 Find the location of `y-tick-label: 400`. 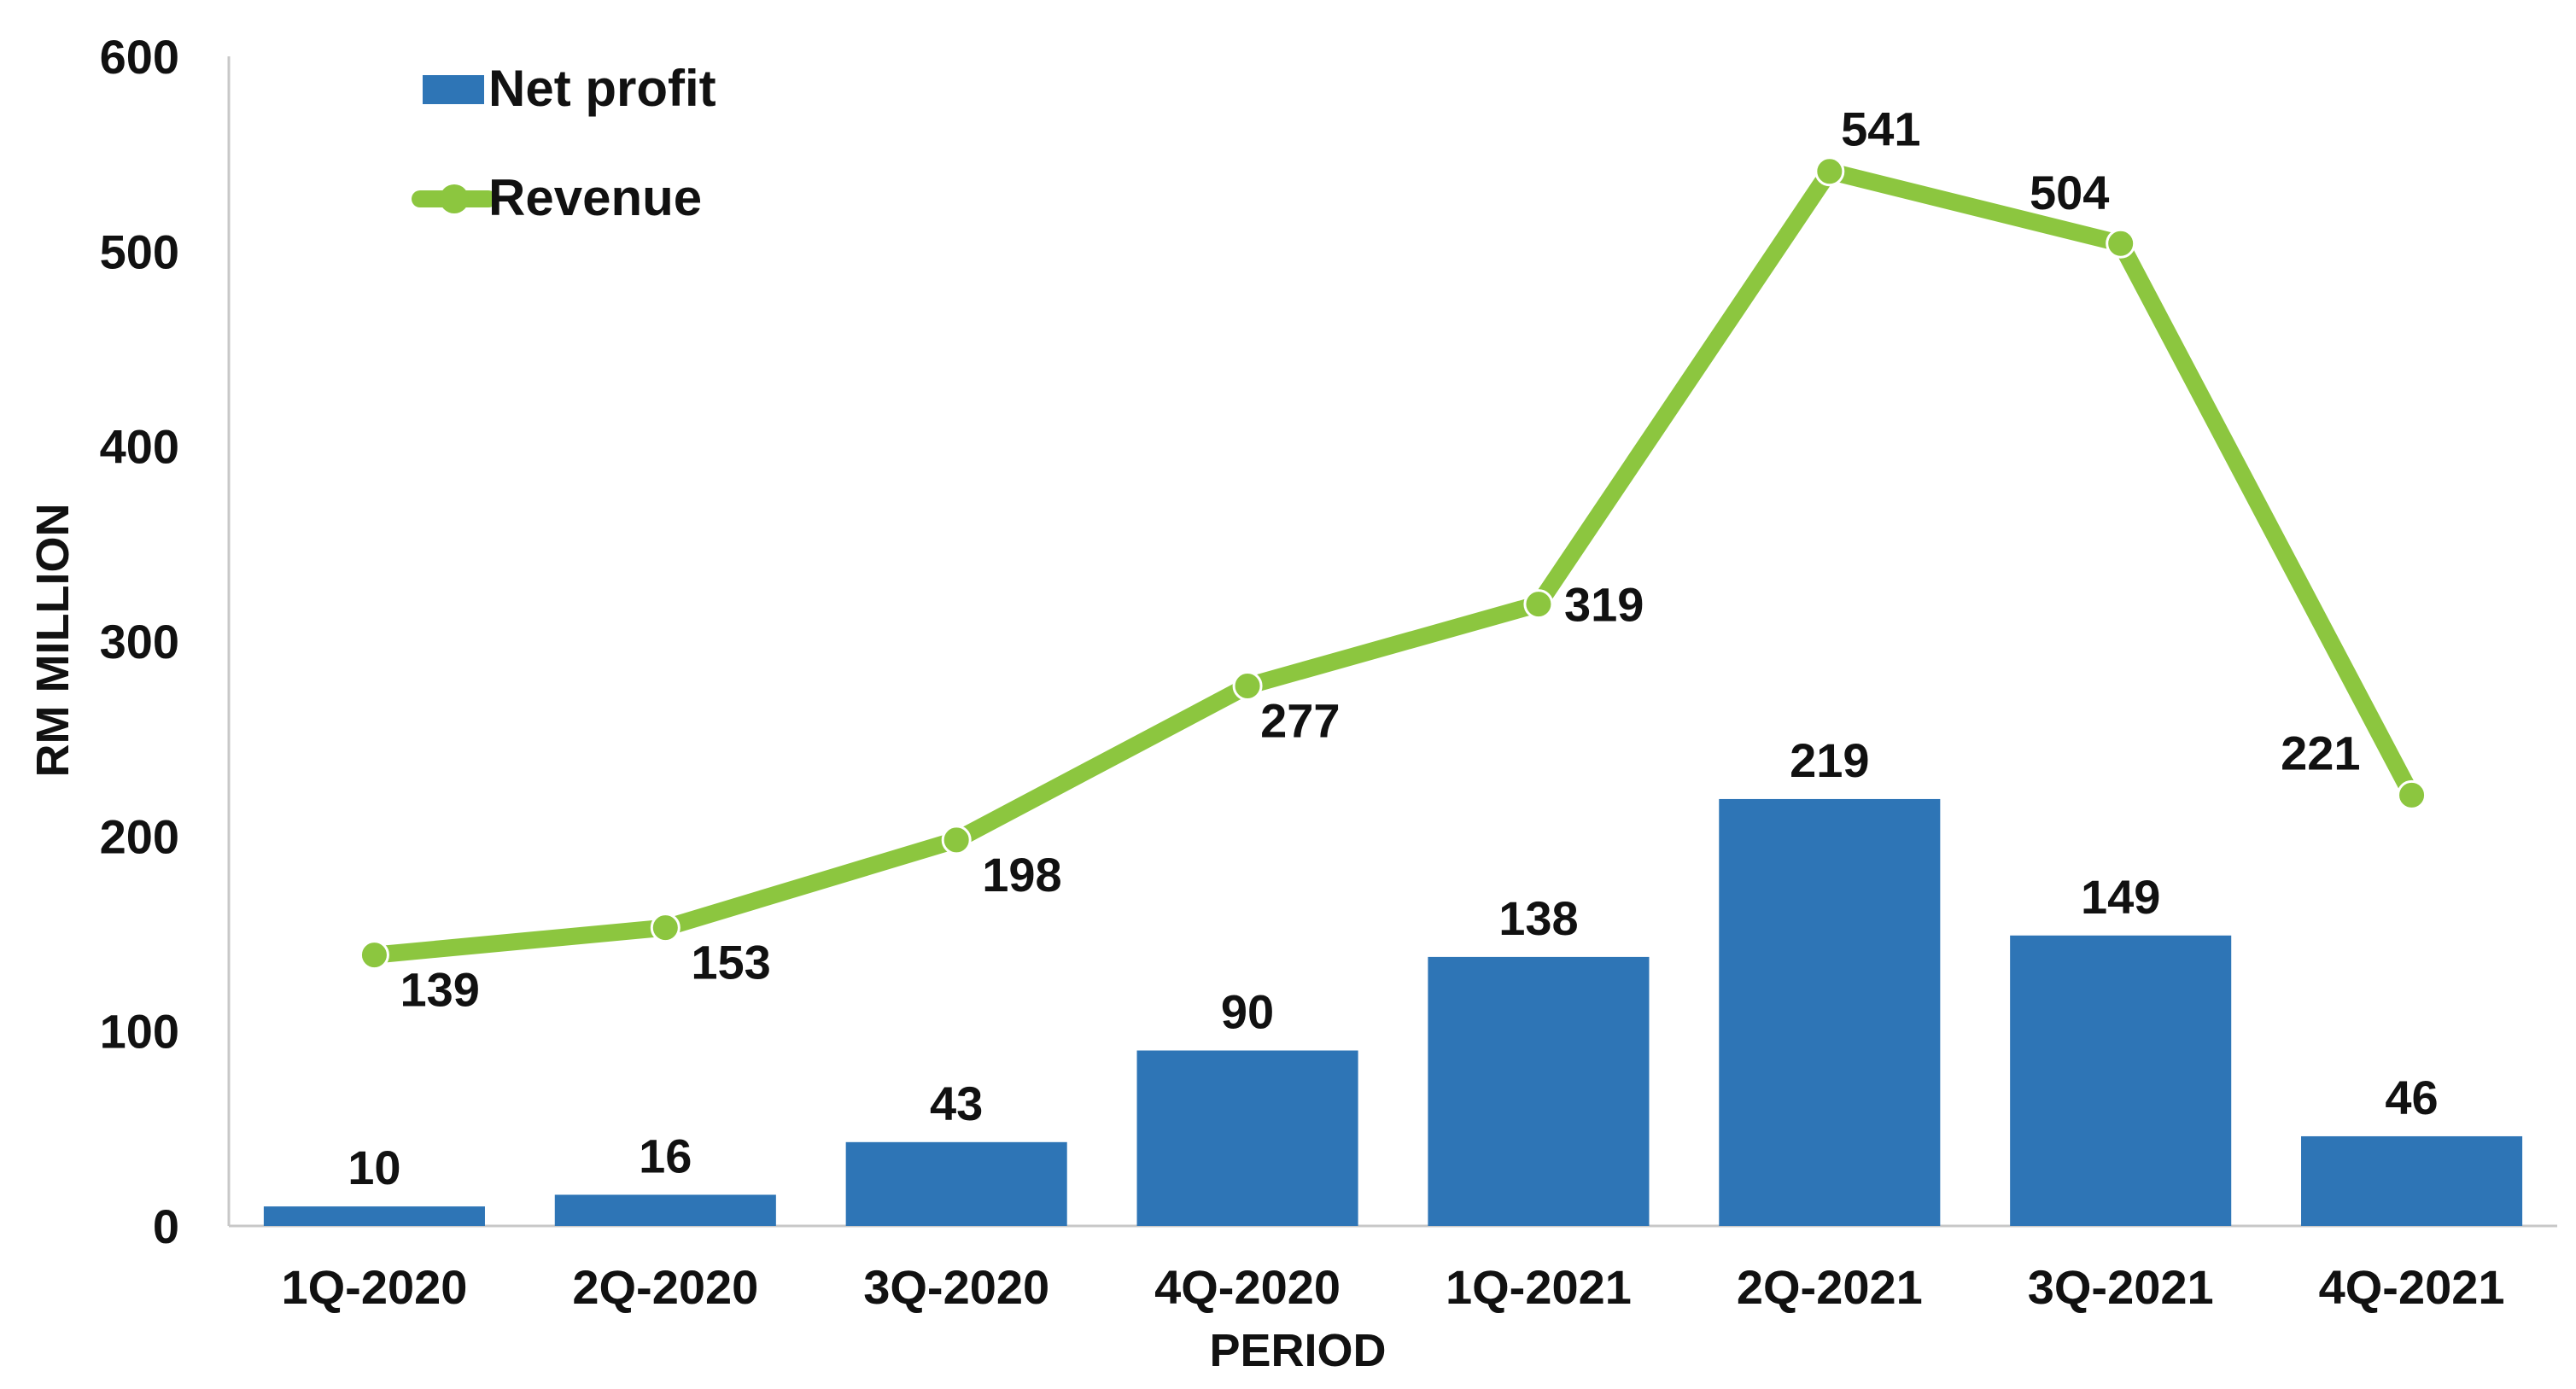

y-tick-label: 400 is located at coordinates (139, 447).